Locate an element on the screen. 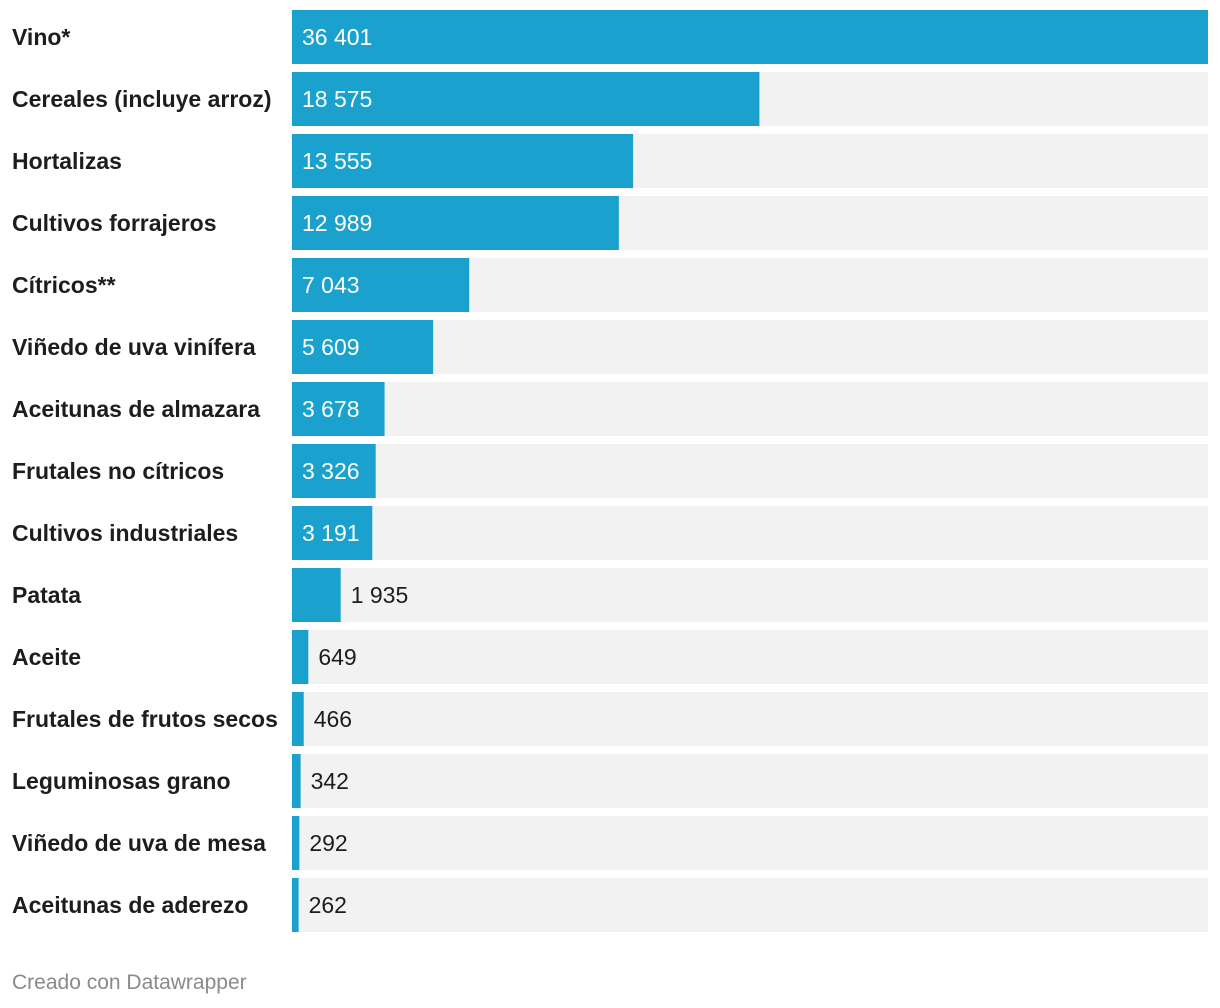 The image size is (1220, 1008). value-label: 3 191 is located at coordinates (331, 533).